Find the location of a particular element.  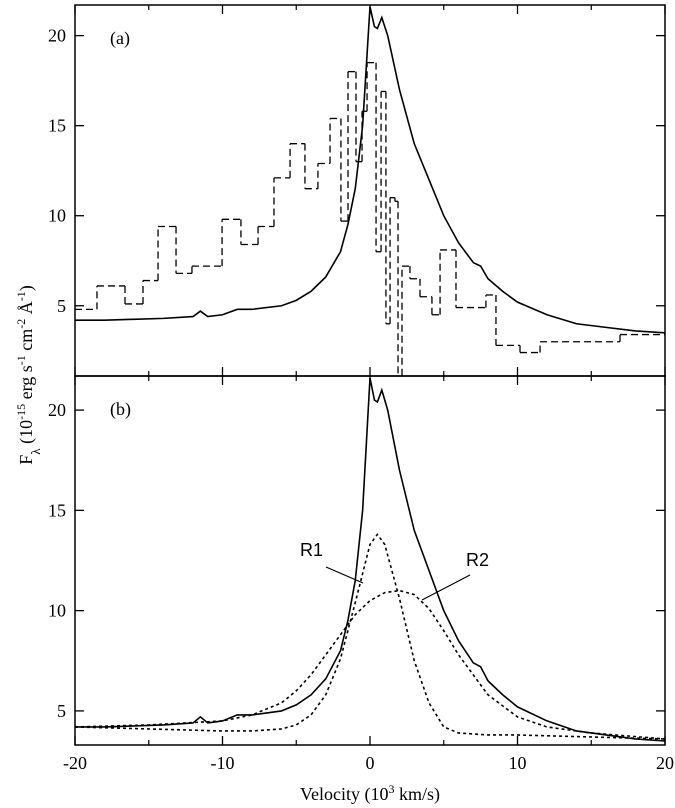

label-part: cm is located at coordinates (26, 342).